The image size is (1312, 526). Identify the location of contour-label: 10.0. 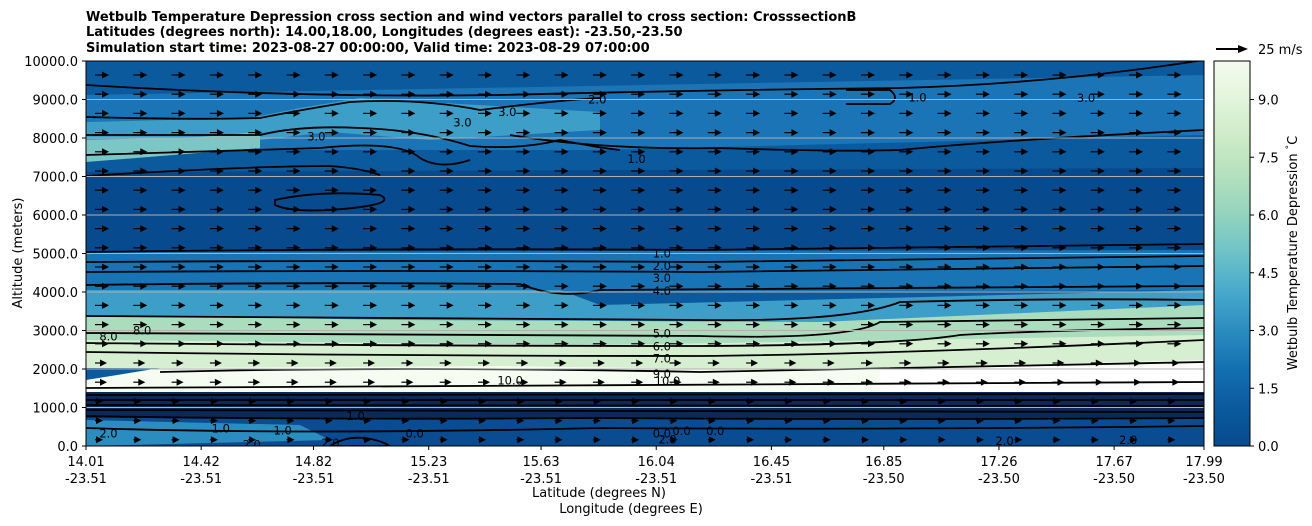
(668, 381).